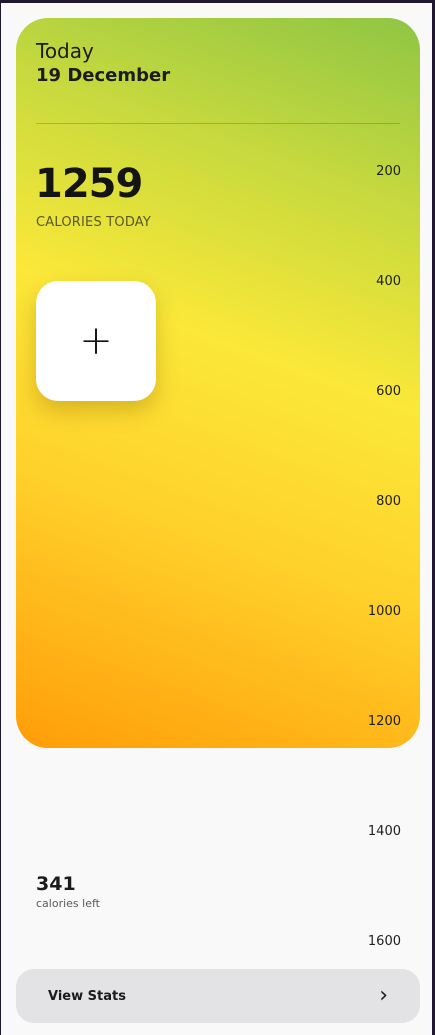  I want to click on calories-left-label: calories left, so click(68, 903).